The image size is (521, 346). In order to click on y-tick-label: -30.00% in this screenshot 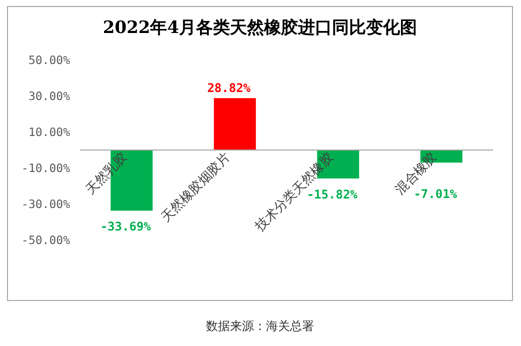, I will do `click(46, 204)`.